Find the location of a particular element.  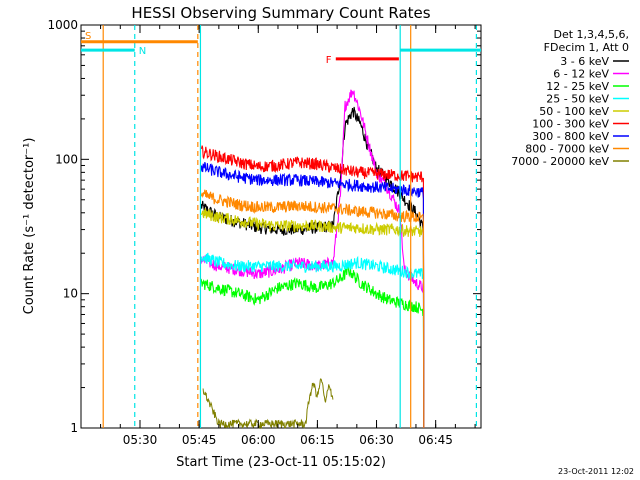

annotation-label-s: S is located at coordinates (88, 36).